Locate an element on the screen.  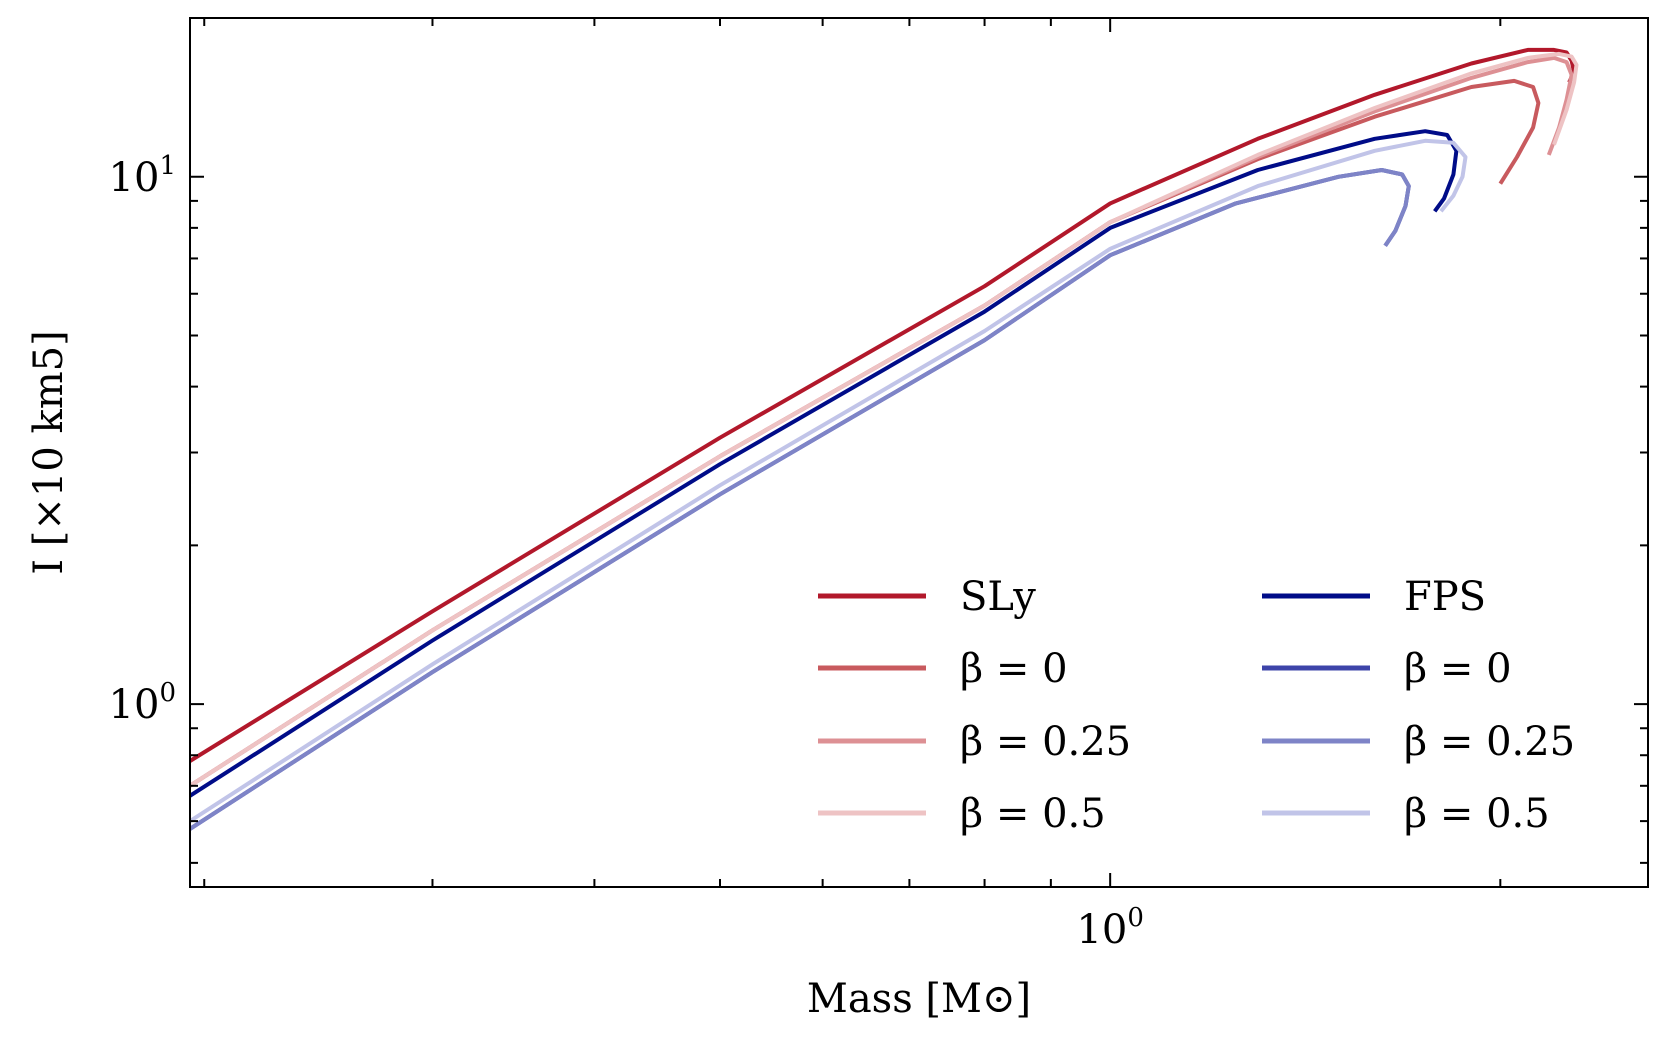
x-tick-label: 100 is located at coordinates (1109, 928).